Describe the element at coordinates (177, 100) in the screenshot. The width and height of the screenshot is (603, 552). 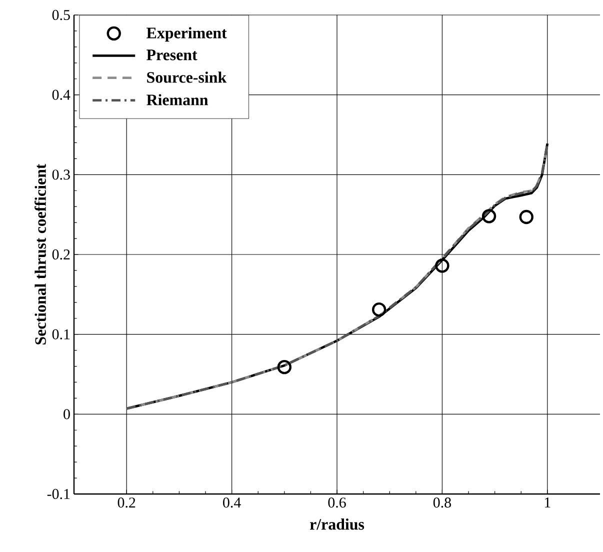
I see `legend-label: Riemann` at that location.